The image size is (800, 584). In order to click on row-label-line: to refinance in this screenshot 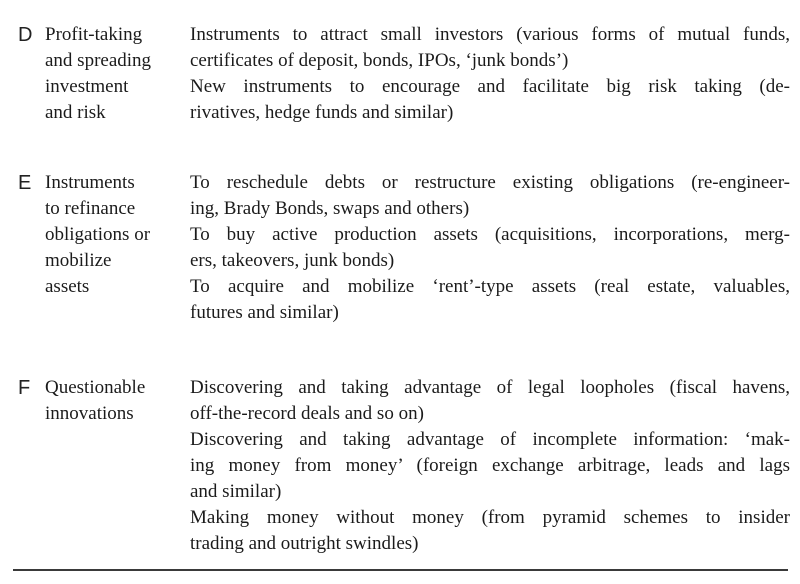, I will do `click(90, 208)`.